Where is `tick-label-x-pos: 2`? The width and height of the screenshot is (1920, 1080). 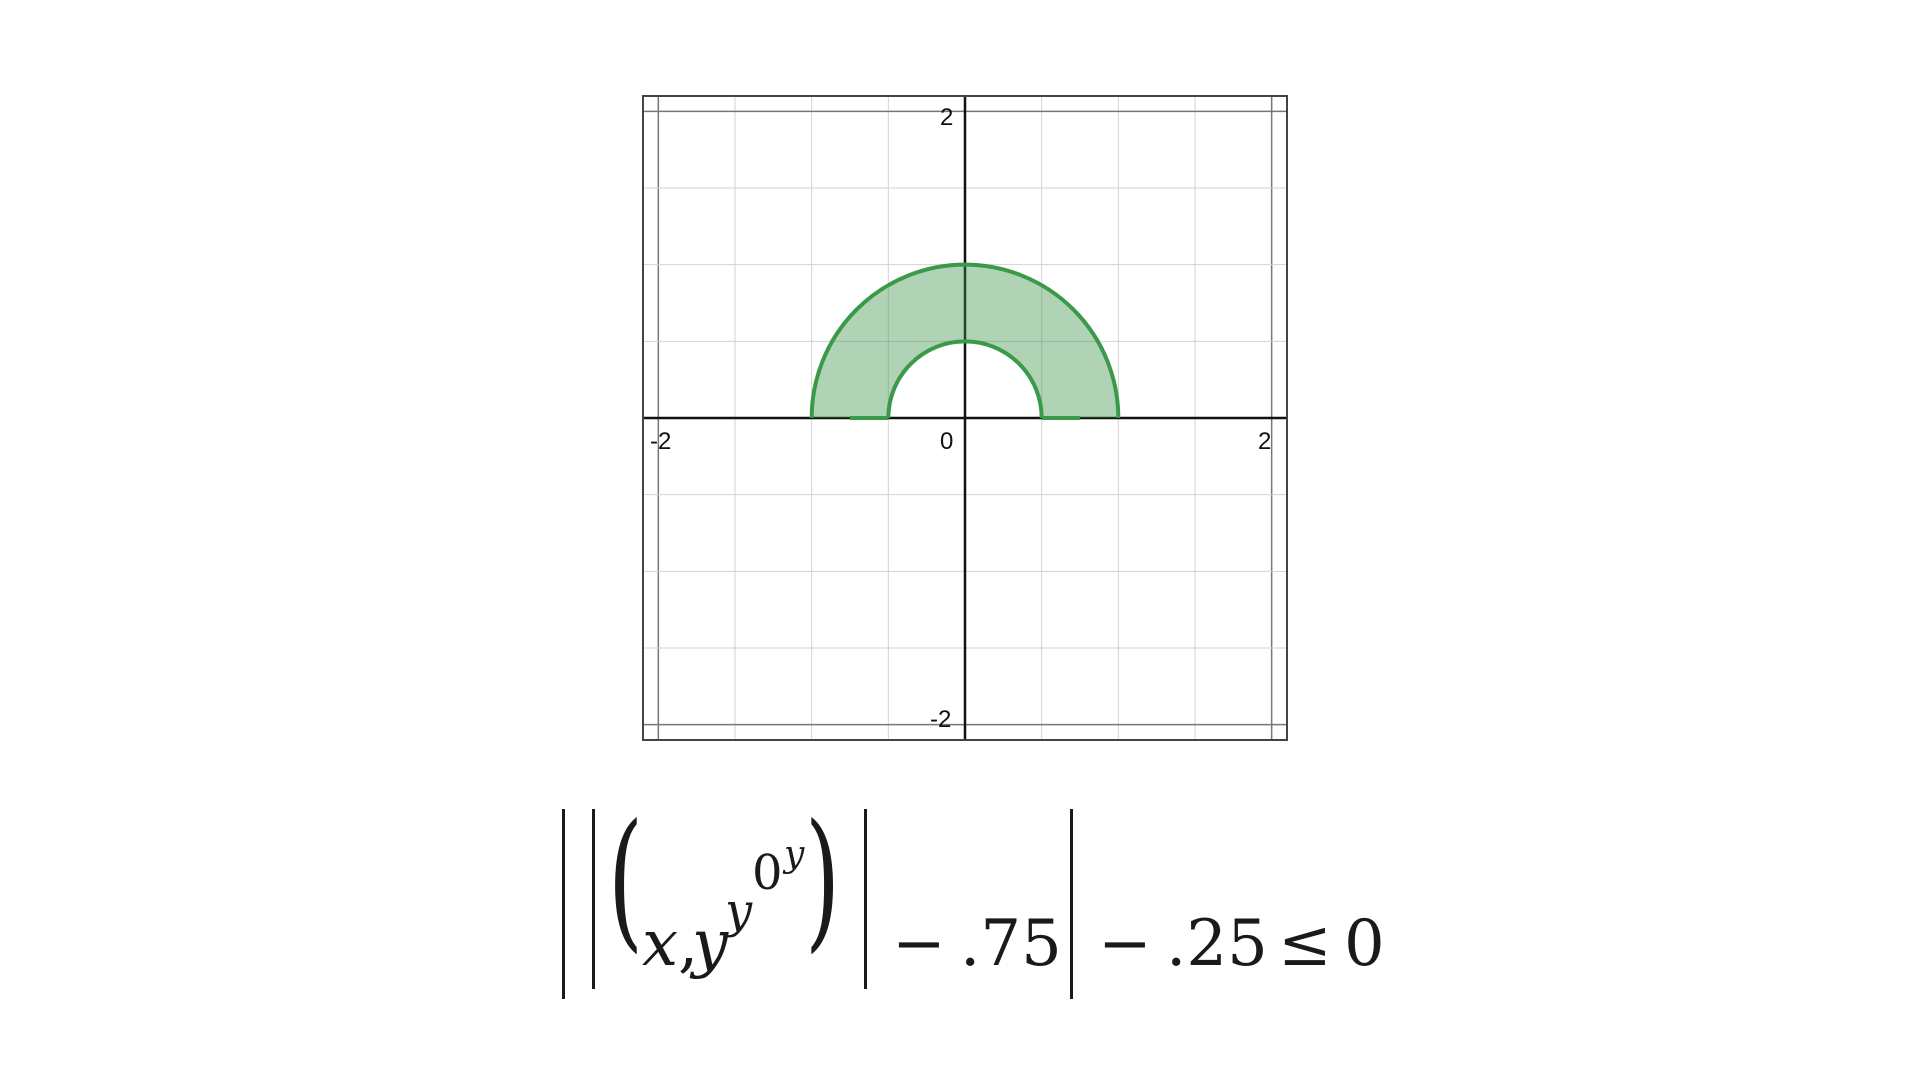
tick-label-x-pos: 2 is located at coordinates (1264, 441).